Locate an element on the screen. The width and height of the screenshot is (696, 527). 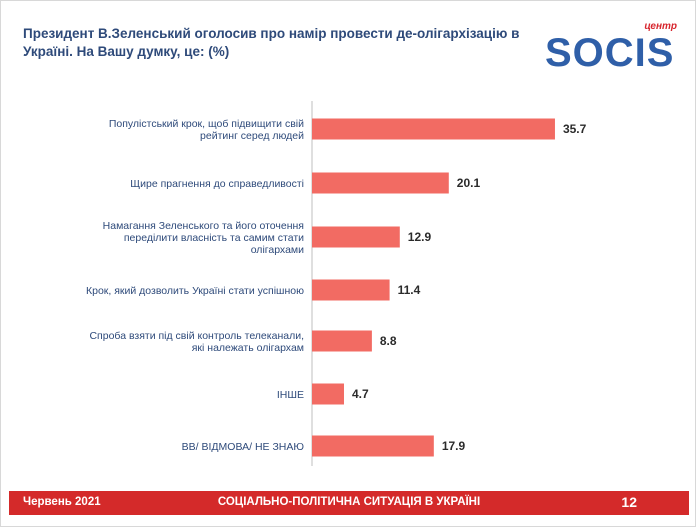
footer-title: СОЦІАЛЬНО-ПОЛІТИЧНА СИТУАЦІЯ В УКРАЇНІ is located at coordinates (349, 502).